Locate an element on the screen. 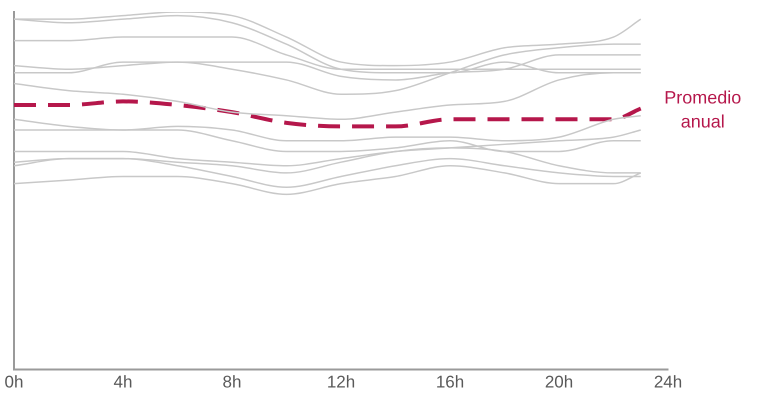 Image resolution: width=780 pixels, height=400 pixels. x-tick-label: 16h is located at coordinates (450, 382).